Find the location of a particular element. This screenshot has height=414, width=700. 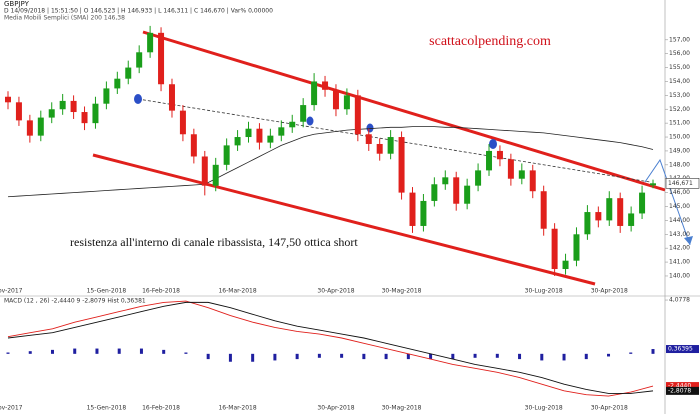

x-tick-label: 30-Lug-2018 is located at coordinates (544, 291).